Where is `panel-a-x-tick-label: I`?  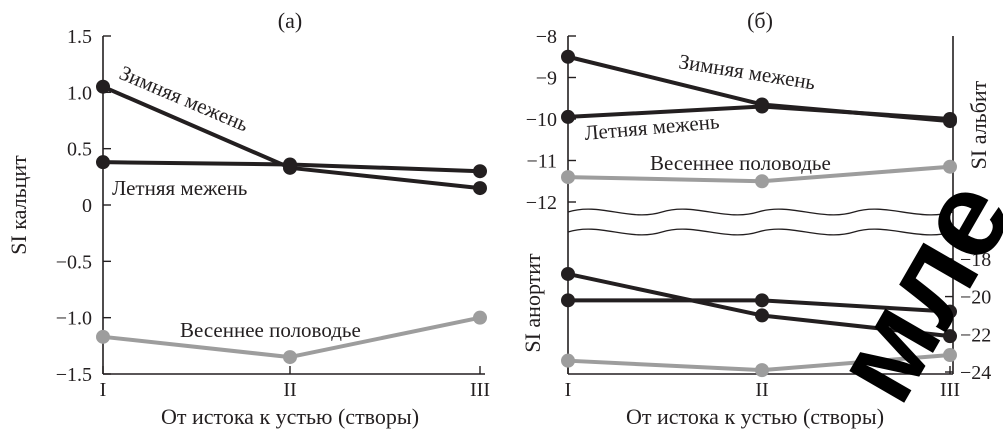 panel-a-x-tick-label: I is located at coordinates (103, 390).